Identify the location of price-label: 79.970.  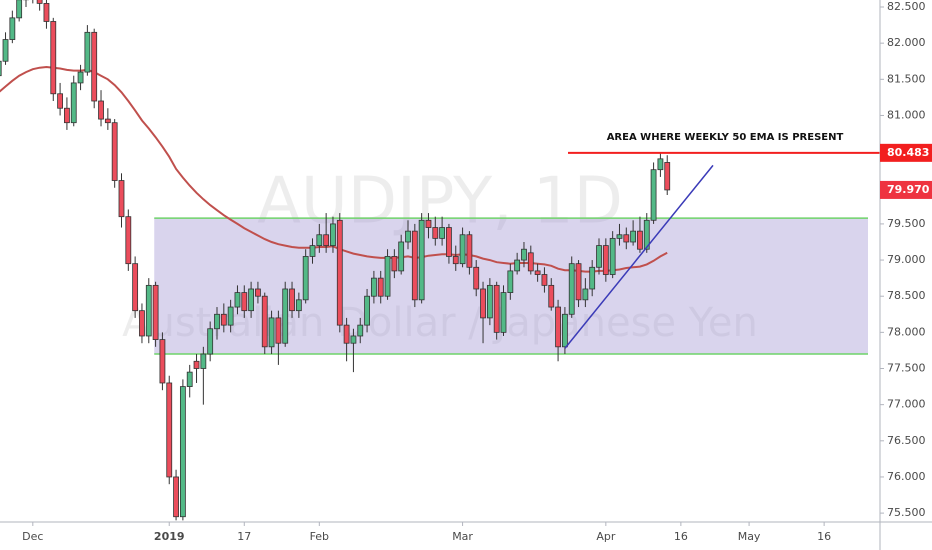
(908, 189).